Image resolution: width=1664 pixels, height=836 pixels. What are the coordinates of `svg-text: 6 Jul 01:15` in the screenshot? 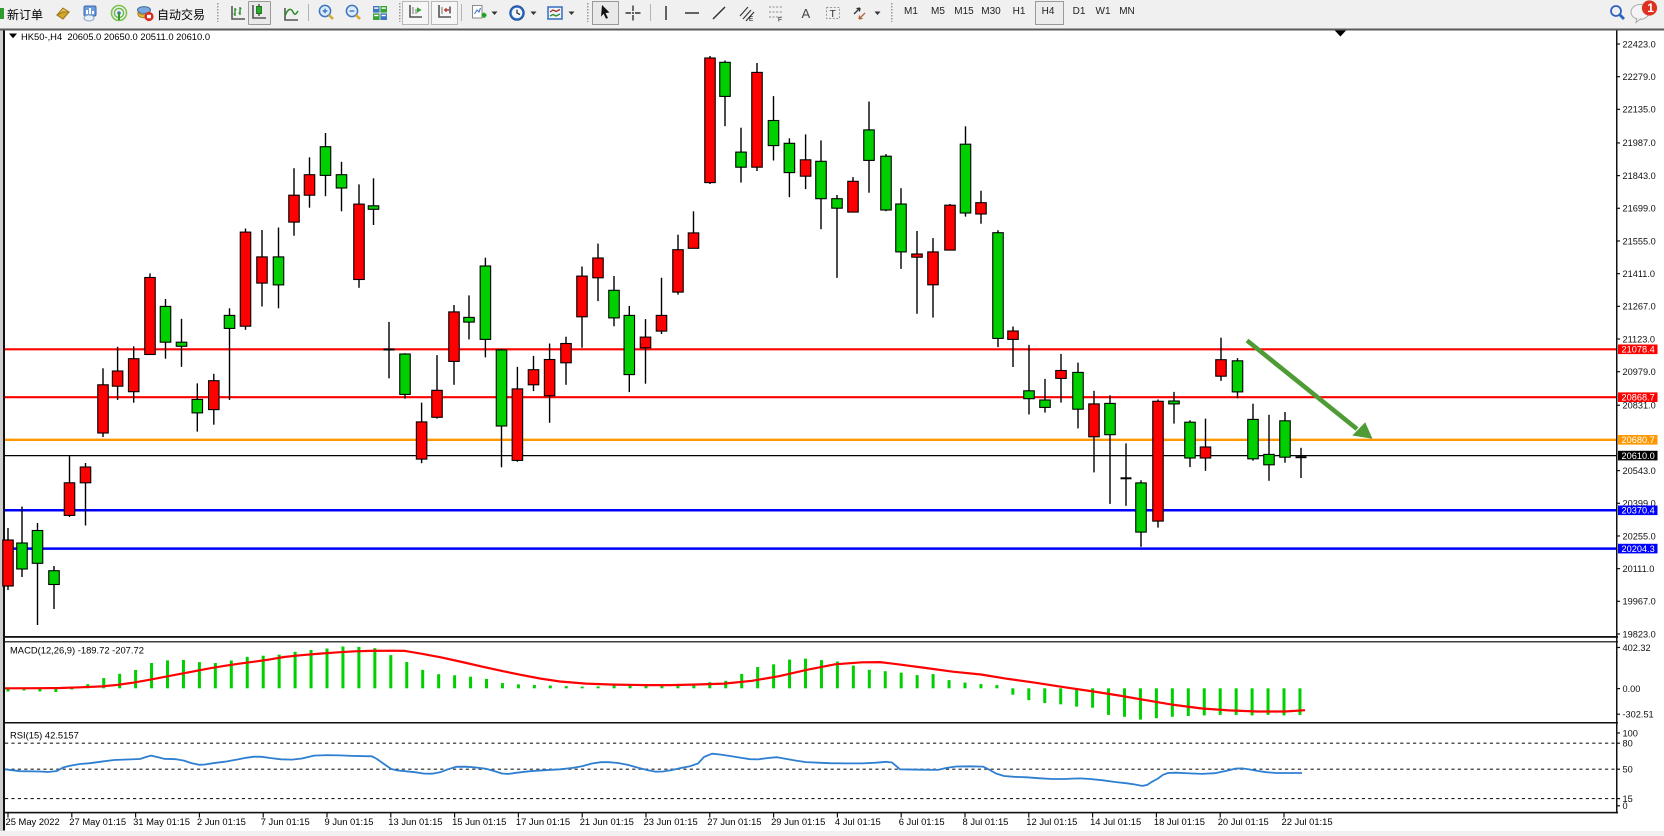 It's located at (922, 821).